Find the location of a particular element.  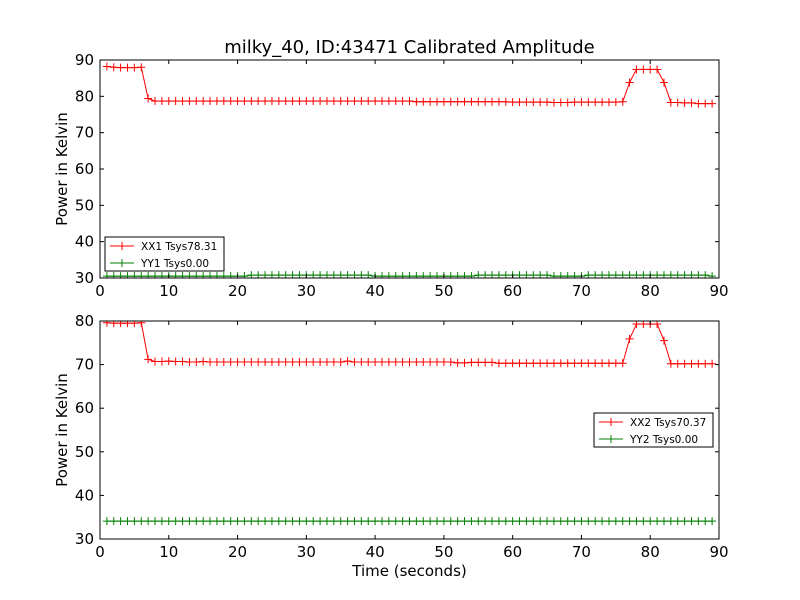

legend-box is located at coordinates (653, 430).